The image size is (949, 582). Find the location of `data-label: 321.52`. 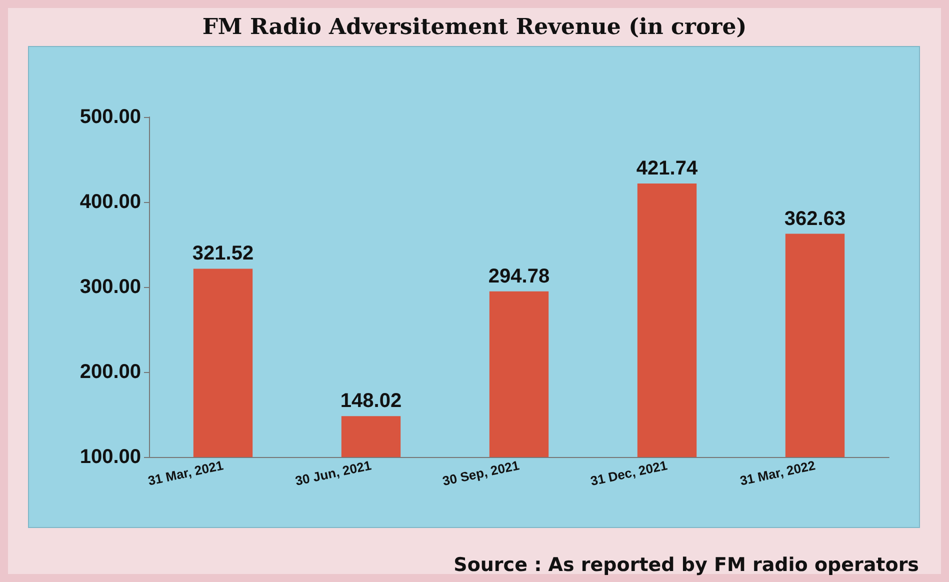

data-label: 321.52 is located at coordinates (223, 253).